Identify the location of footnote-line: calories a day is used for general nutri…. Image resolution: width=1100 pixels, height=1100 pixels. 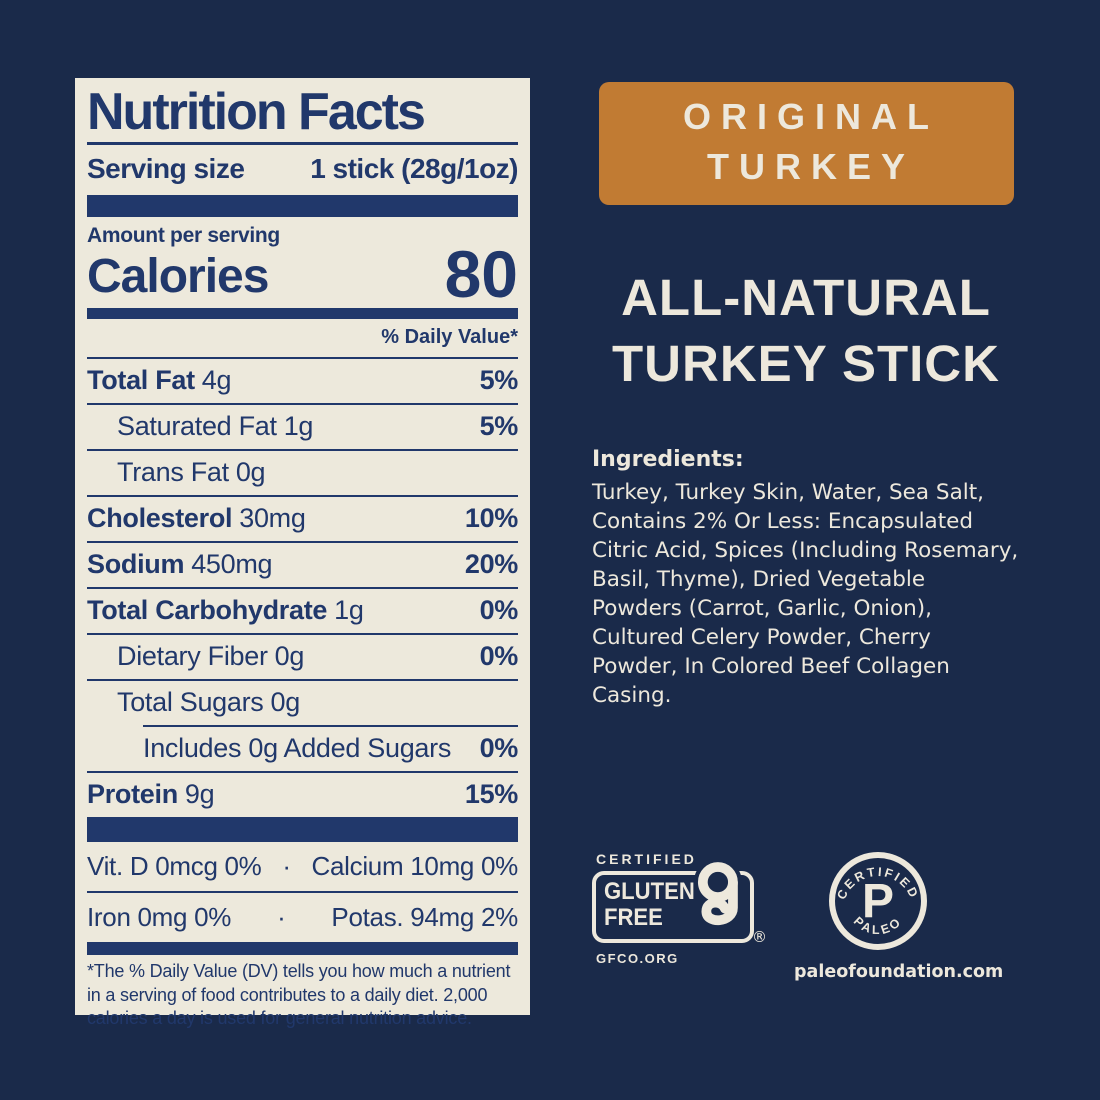
(279, 1018).